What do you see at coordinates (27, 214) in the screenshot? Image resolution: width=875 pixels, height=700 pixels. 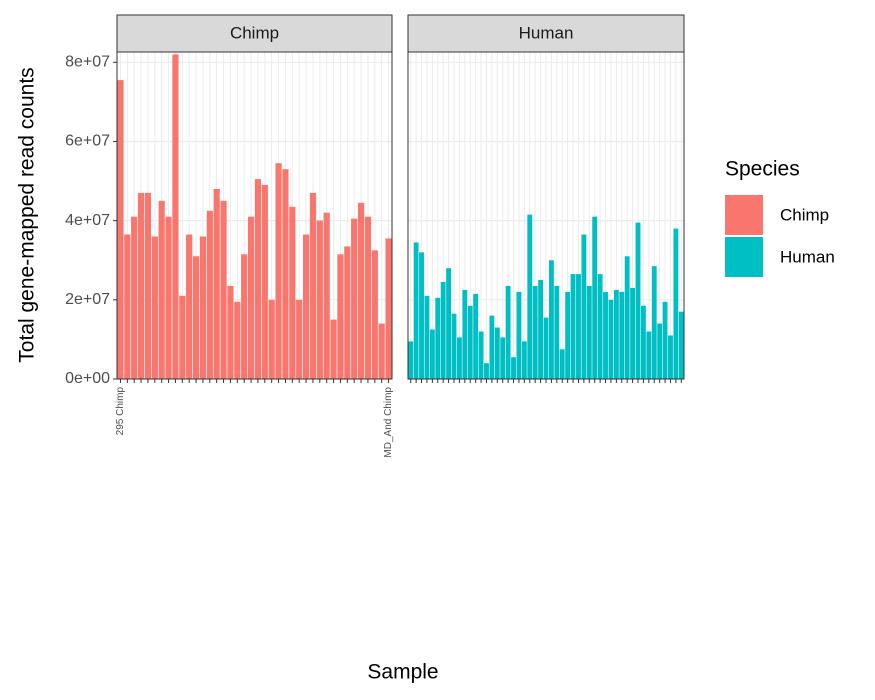 I see `y-axis-label: Total gene-mapped read counts` at bounding box center [27, 214].